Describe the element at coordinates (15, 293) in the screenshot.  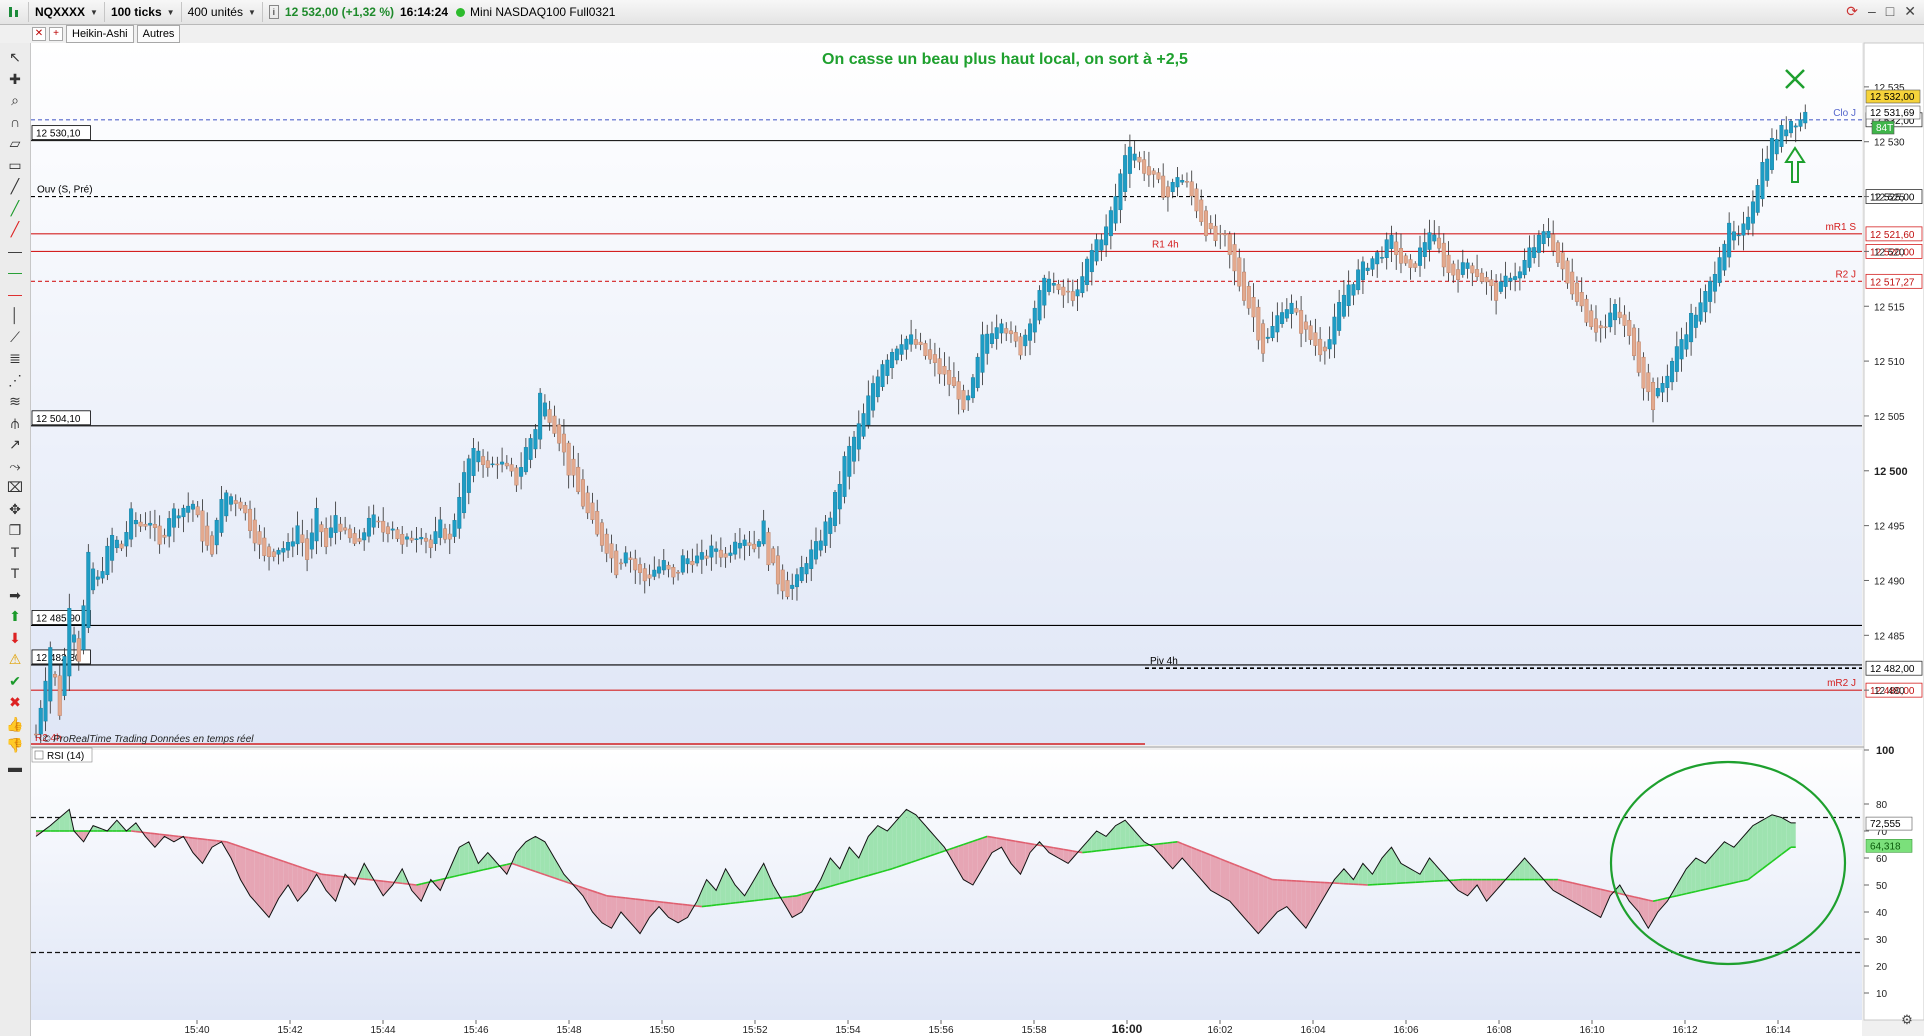
I see `red-hline-icon: —` at that location.